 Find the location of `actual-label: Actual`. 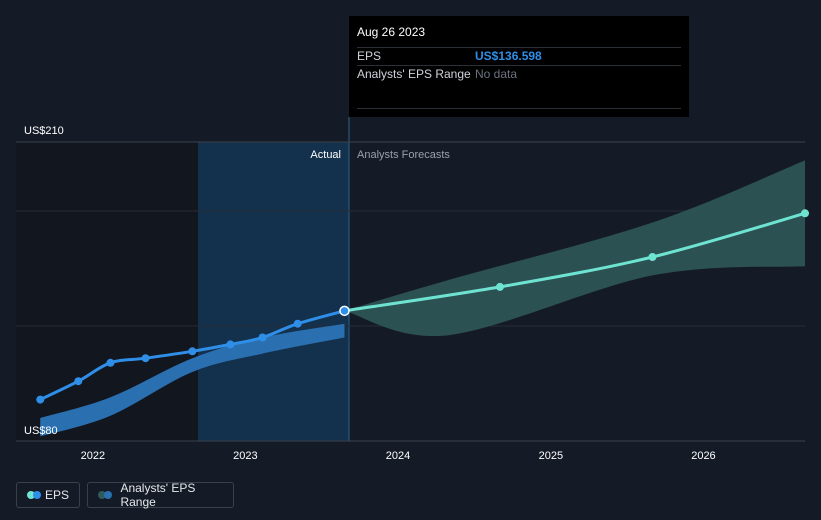

actual-label: Actual is located at coordinates (325, 155).